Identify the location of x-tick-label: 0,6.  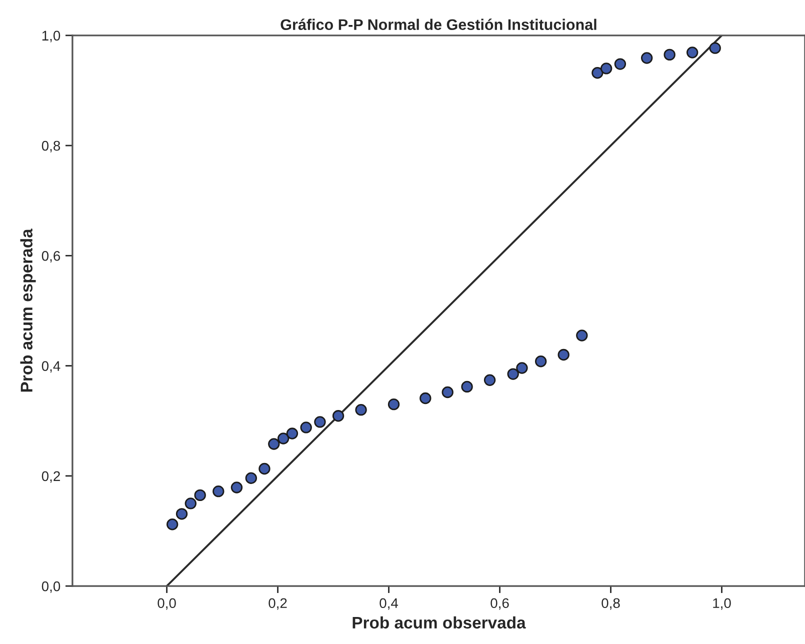
(499, 604).